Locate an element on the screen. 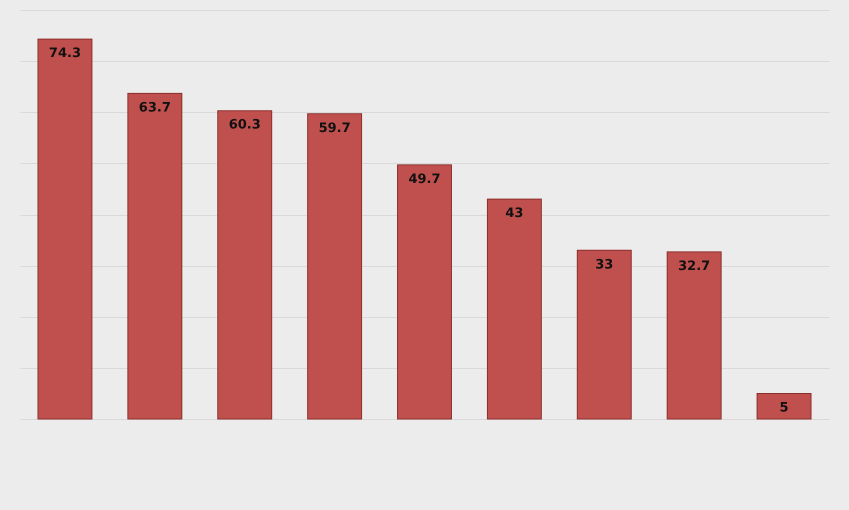  data-label: 60.3 is located at coordinates (244, 125).